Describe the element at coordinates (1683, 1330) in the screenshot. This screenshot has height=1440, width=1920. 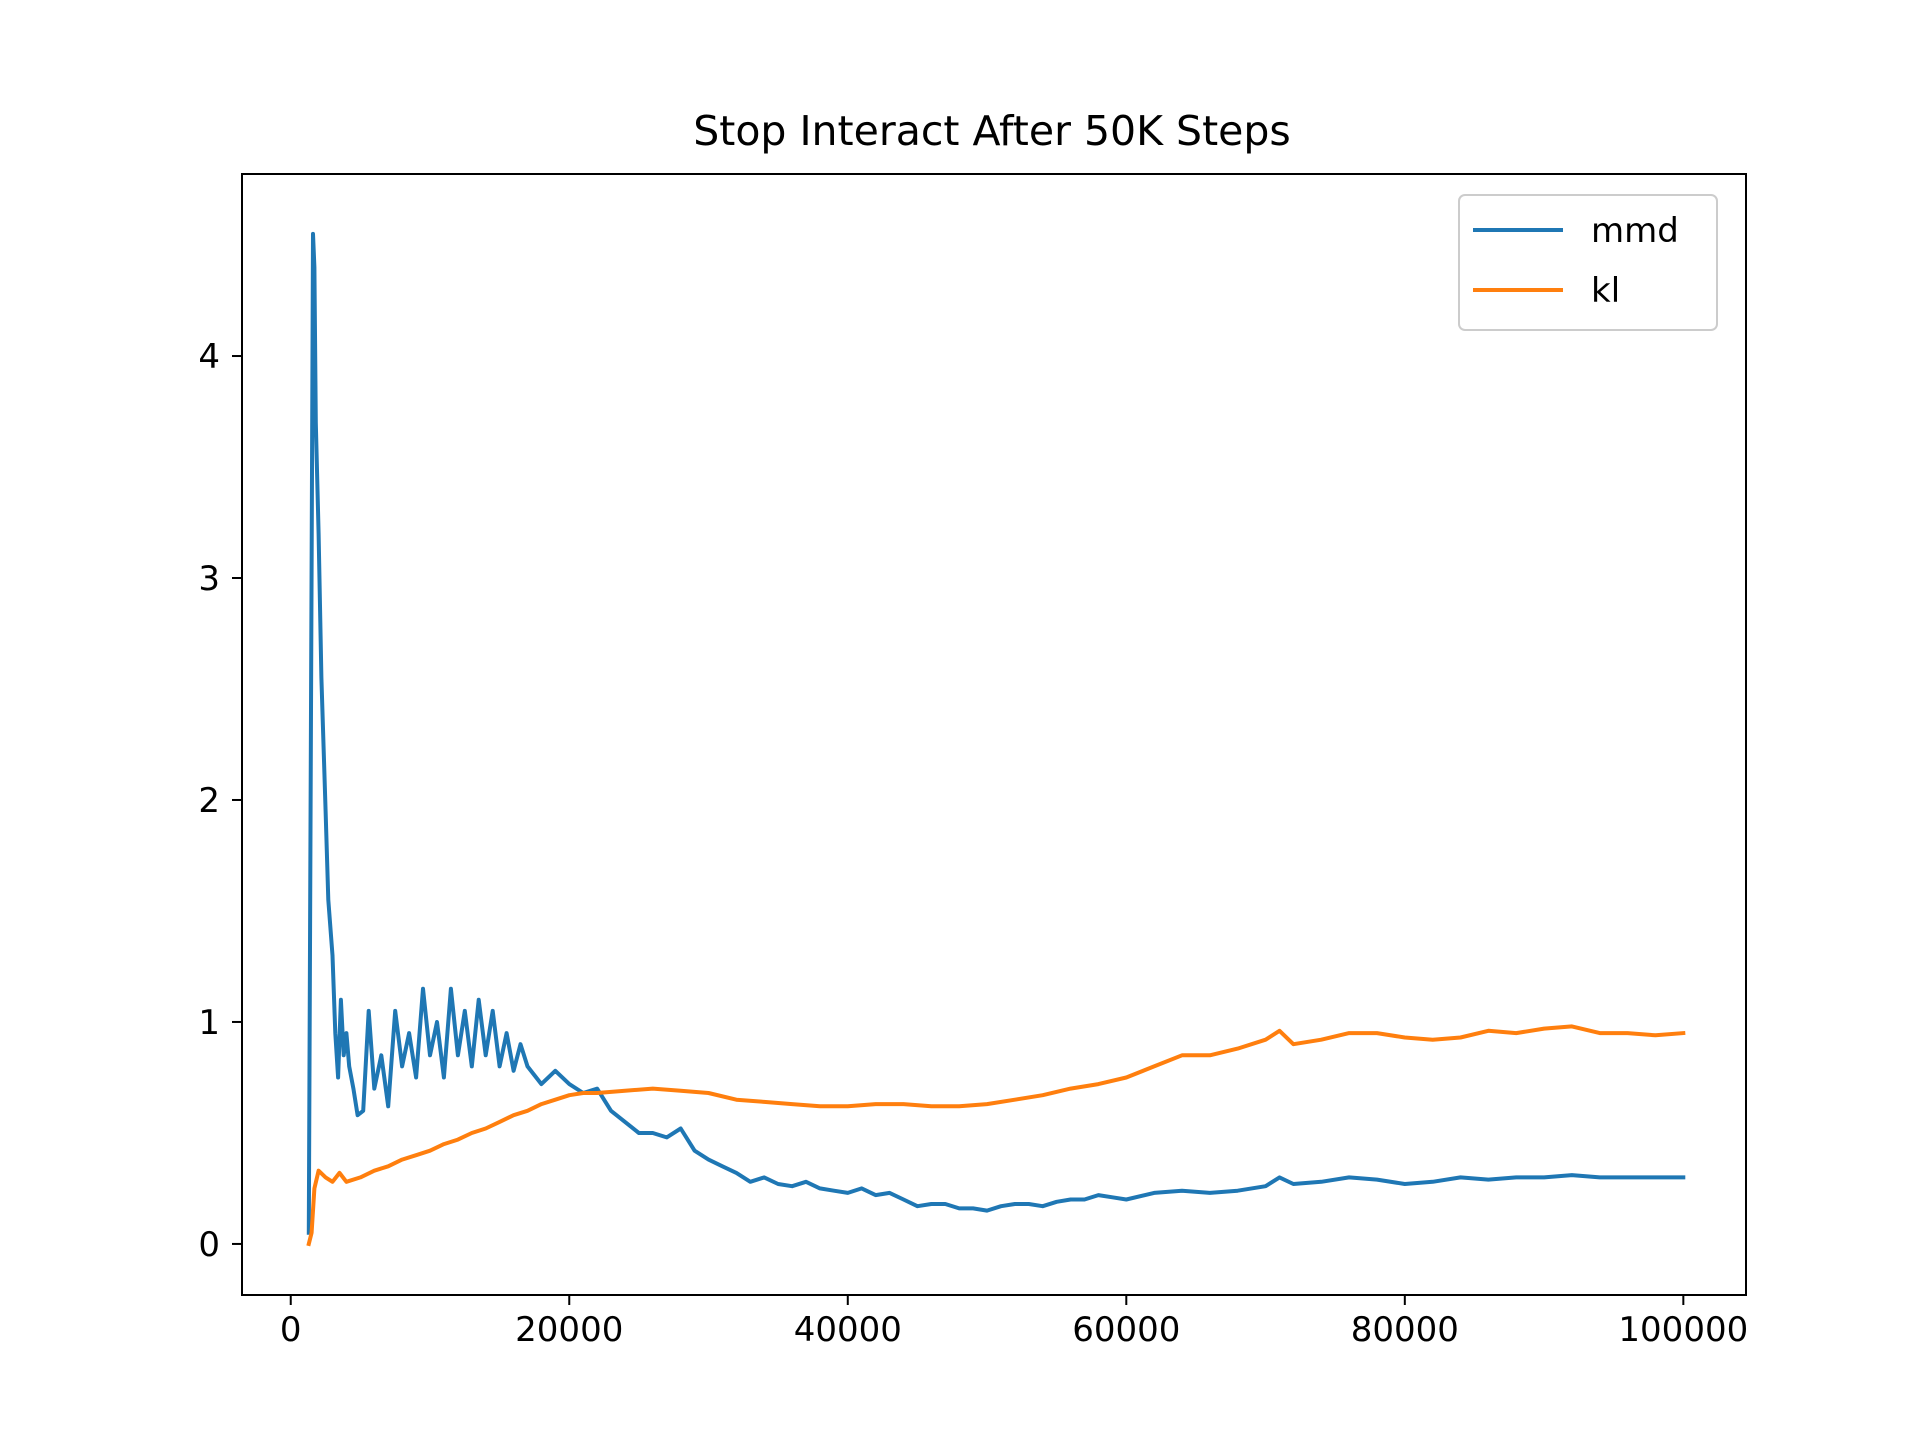
I see `x-tick-label: 100000` at that location.